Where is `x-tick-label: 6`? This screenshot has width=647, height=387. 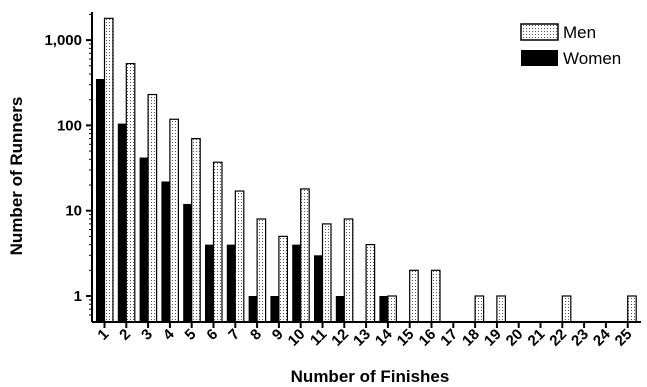 x-tick-label: 6 is located at coordinates (212, 335).